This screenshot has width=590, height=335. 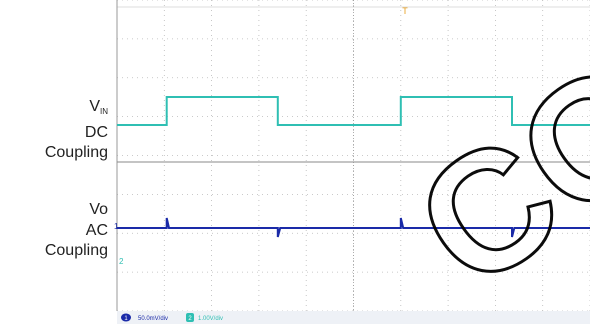 What do you see at coordinates (98, 209) in the screenshot?
I see `vo-label: Vo` at bounding box center [98, 209].